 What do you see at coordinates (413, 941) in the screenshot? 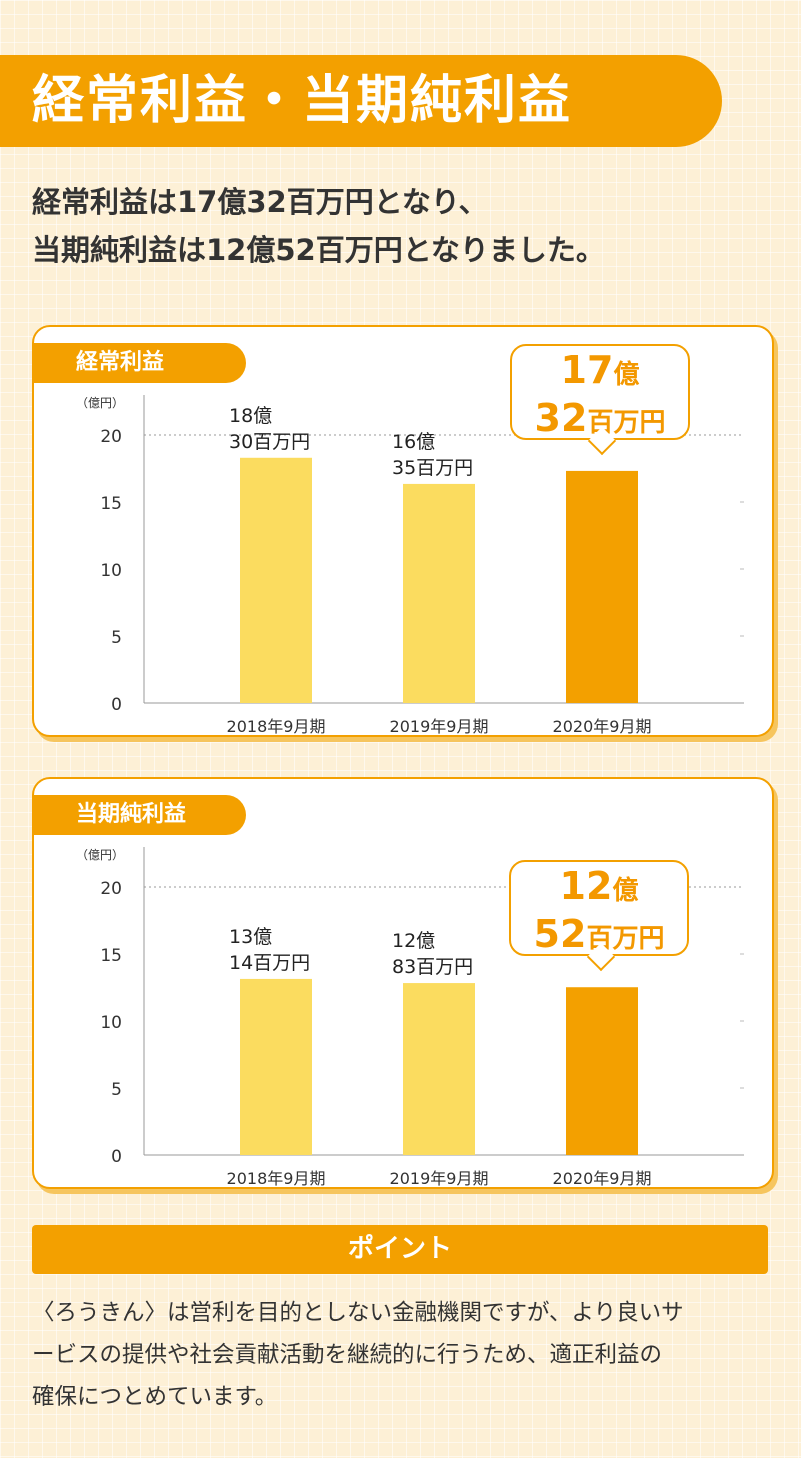
I see `data-label: 12億` at bounding box center [413, 941].